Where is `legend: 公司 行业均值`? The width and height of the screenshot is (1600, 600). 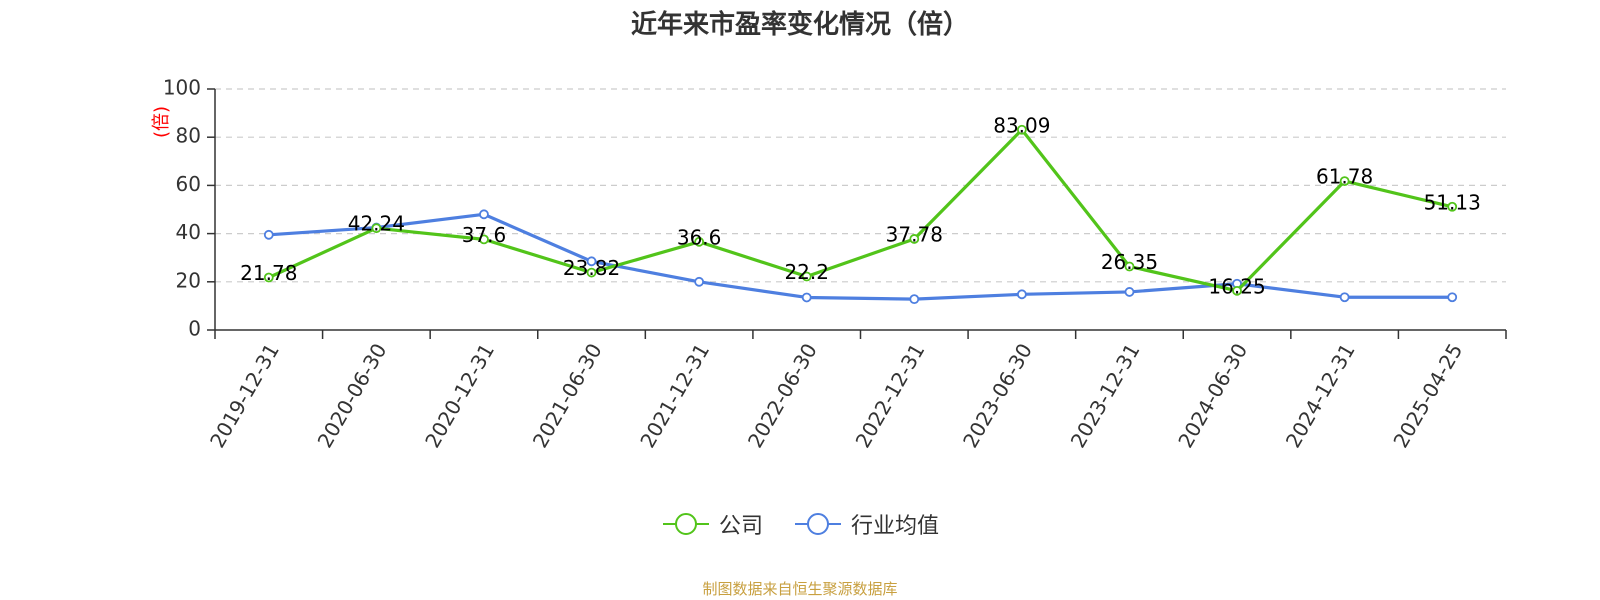 legend: 公司 行业均值 is located at coordinates (800, 524).